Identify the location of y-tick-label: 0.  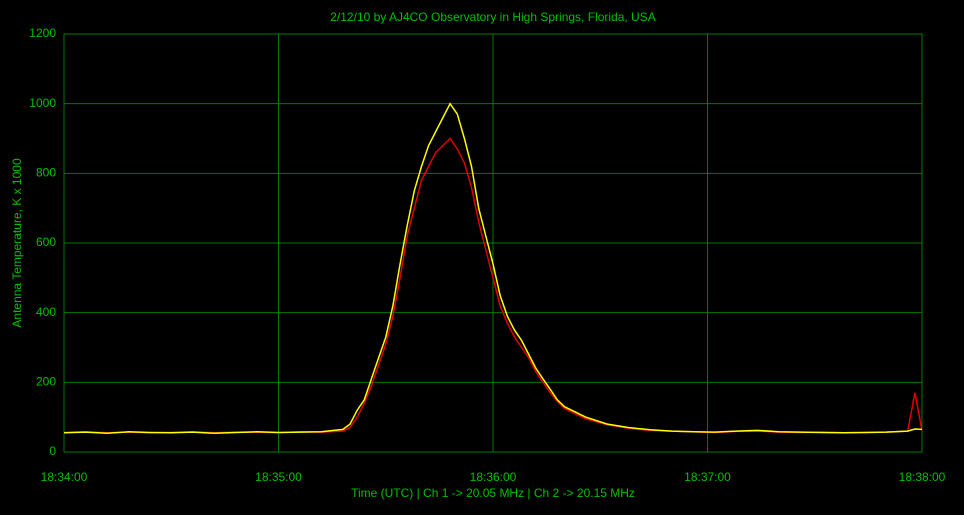
(52, 451).